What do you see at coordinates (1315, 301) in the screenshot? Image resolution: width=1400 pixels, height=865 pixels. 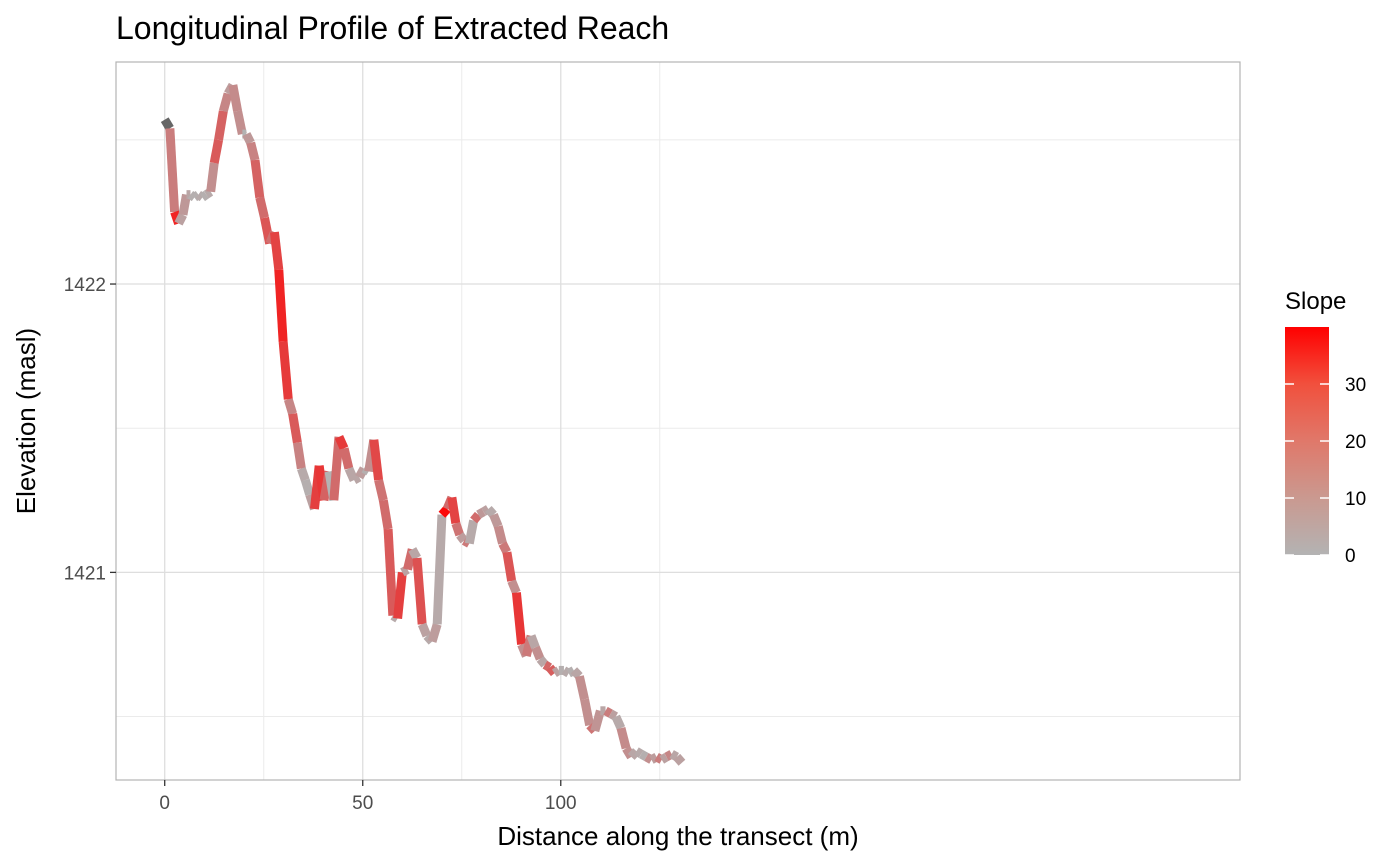 I see `legend-title: Slope` at bounding box center [1315, 301].